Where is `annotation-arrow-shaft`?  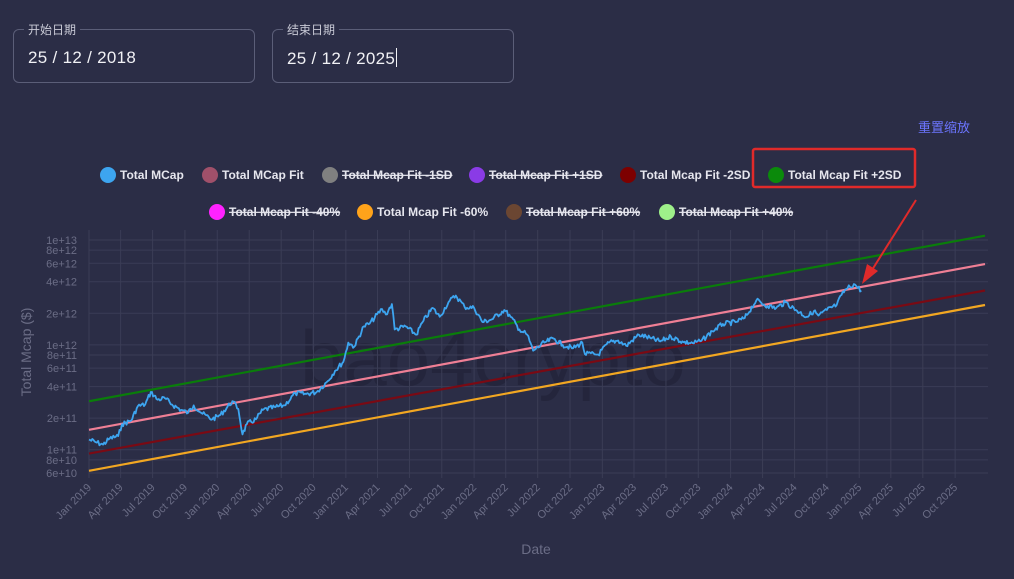 annotation-arrow-shaft is located at coordinates (894, 235).